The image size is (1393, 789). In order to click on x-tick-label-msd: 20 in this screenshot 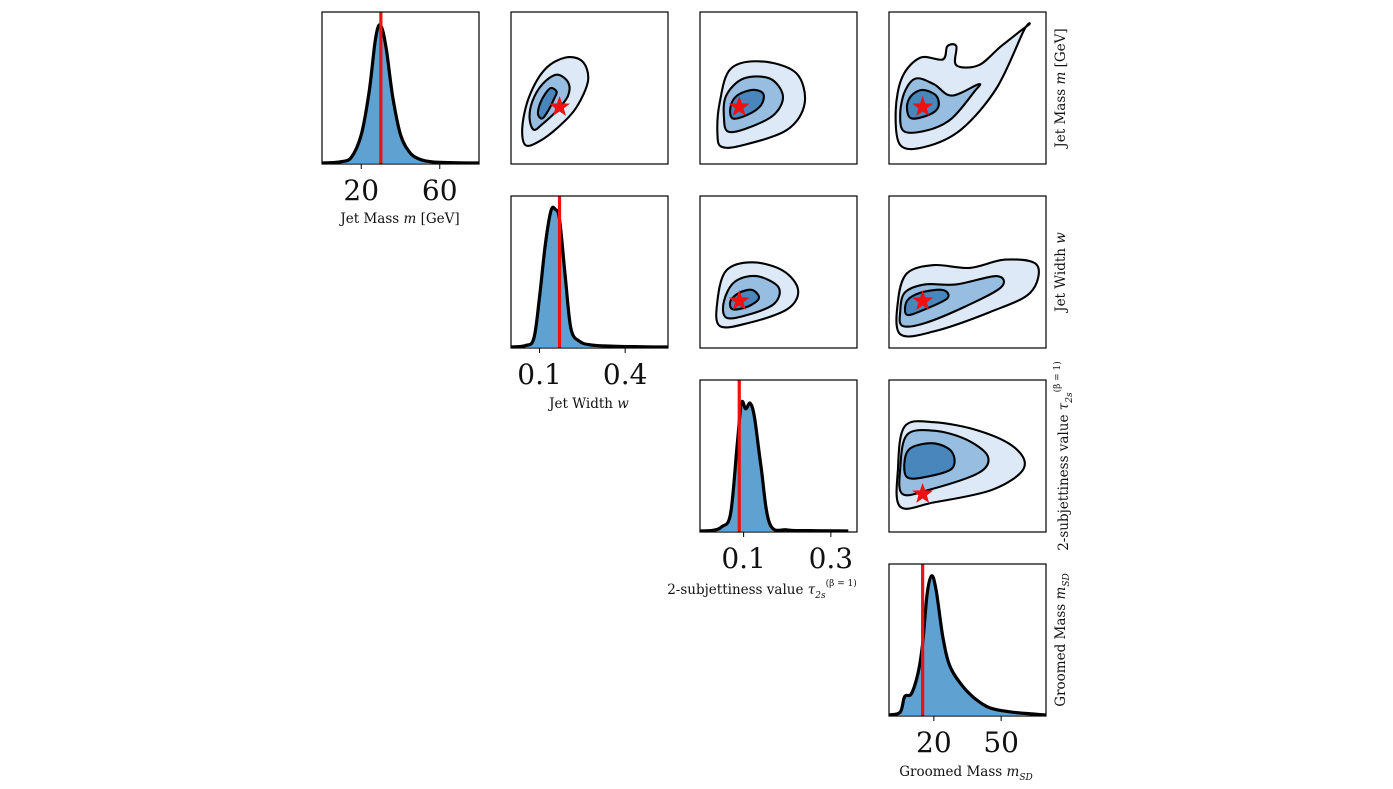, I will do `click(934, 742)`.